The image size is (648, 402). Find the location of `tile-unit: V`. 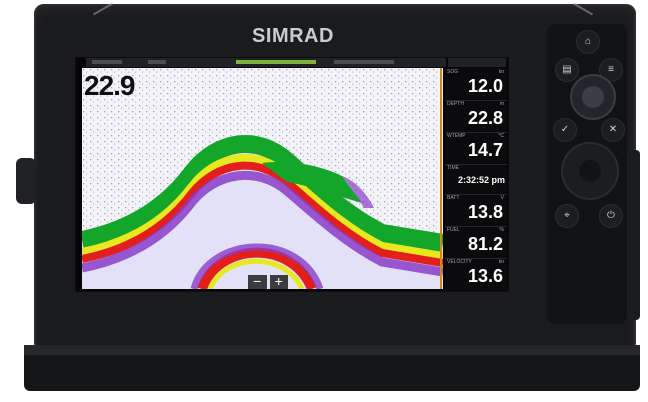

tile-unit: V is located at coordinates (502, 198).